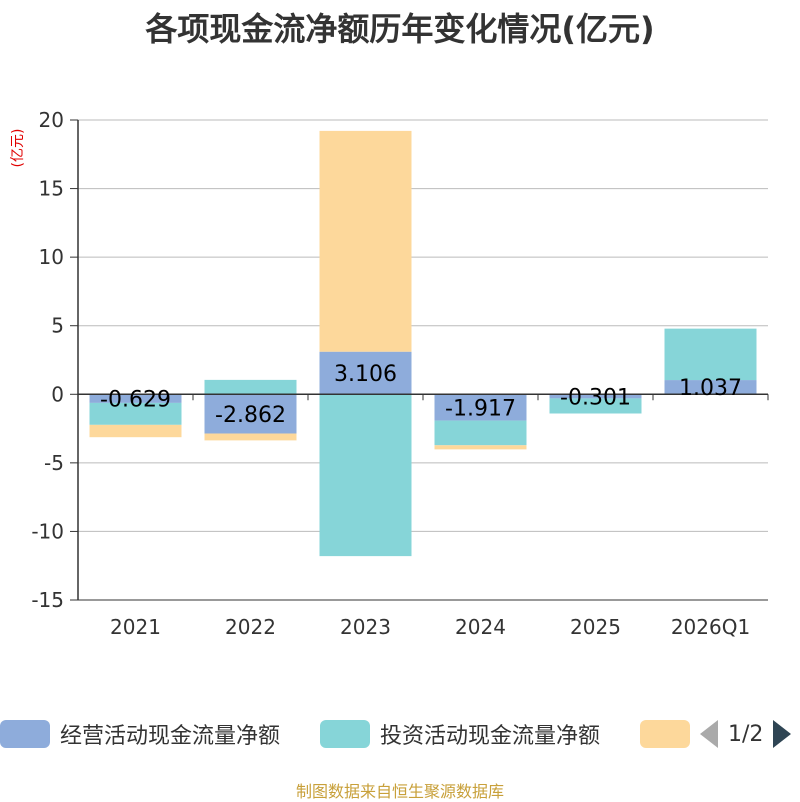  What do you see at coordinates (54, 463) in the screenshot?
I see `y-tick-label: -5` at bounding box center [54, 463].